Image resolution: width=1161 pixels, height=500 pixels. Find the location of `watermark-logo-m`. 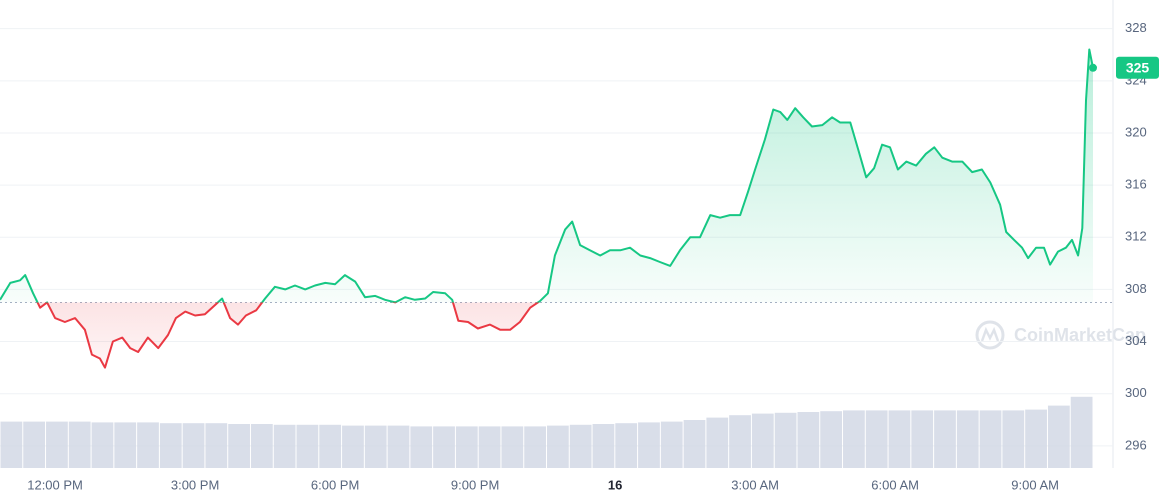

watermark-logo-m is located at coordinates (990, 334).